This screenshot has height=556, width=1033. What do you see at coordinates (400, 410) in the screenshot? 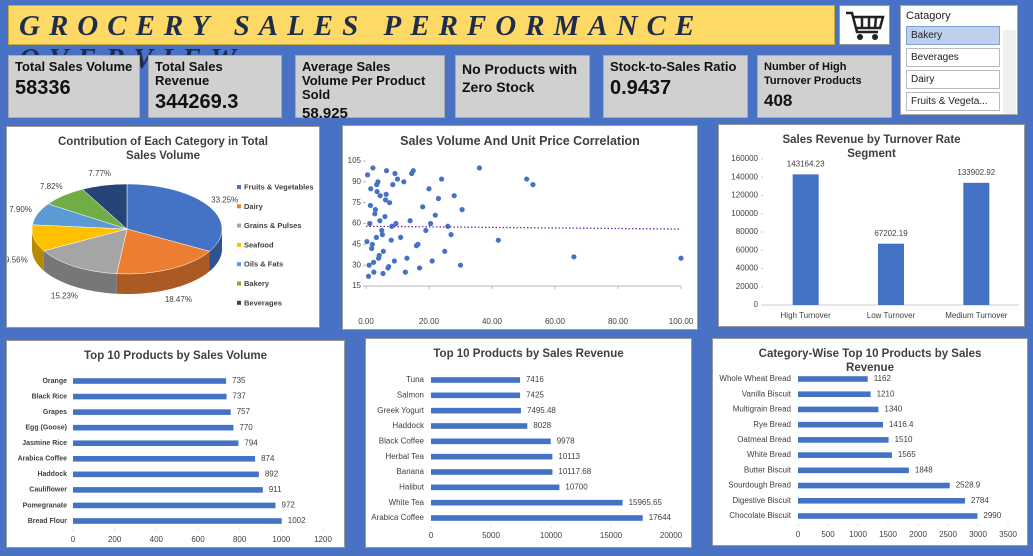
I see `category-label: Greek Yogurt` at bounding box center [400, 410].